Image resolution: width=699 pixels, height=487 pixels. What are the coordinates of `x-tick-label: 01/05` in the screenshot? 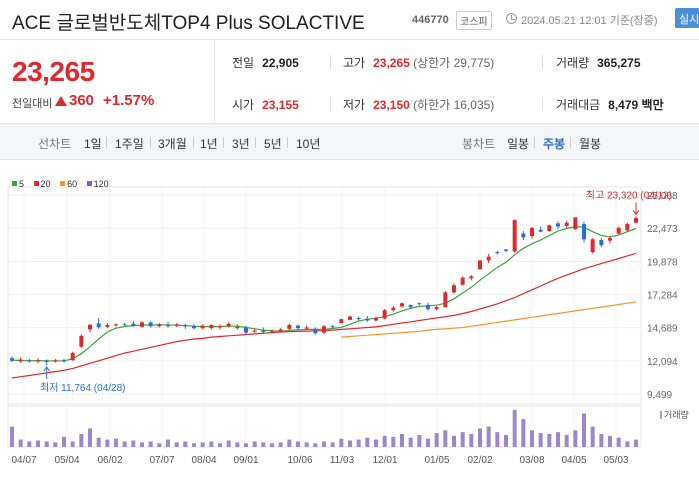 It's located at (436, 460).